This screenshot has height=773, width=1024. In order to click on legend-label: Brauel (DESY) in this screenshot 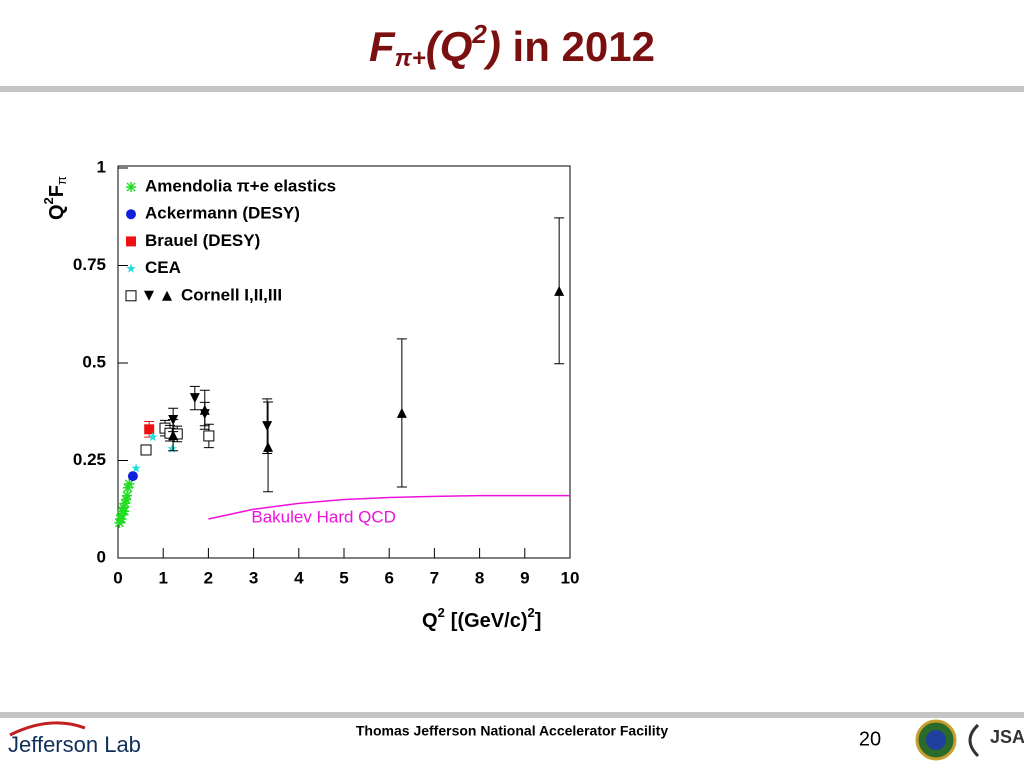, I will do `click(202, 240)`.